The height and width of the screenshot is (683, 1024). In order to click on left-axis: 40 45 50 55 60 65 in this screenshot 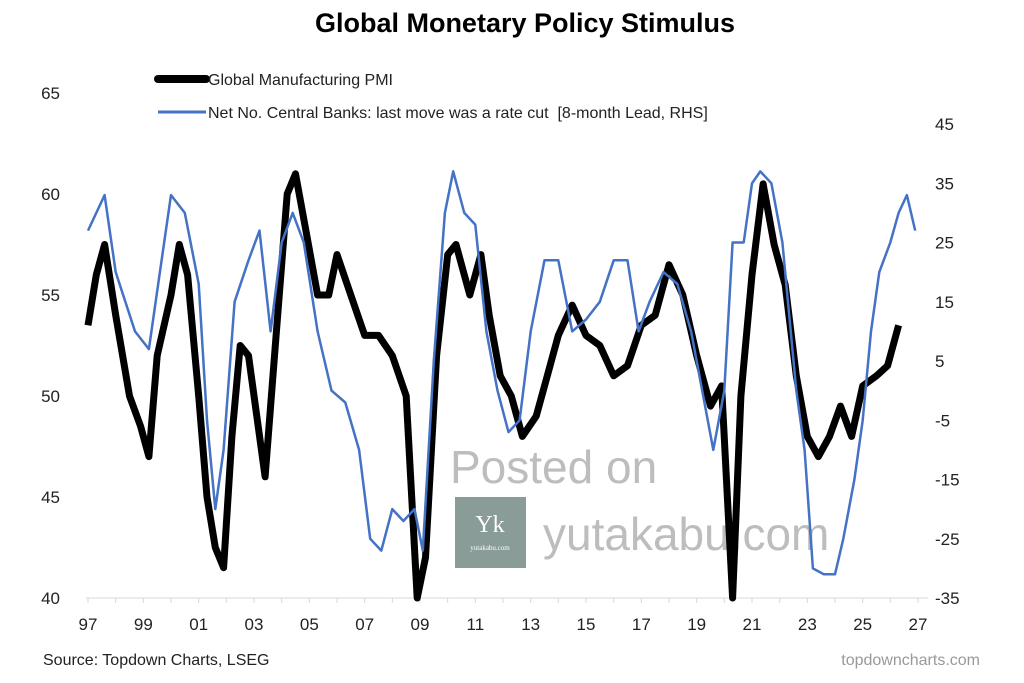, I will do `click(50, 346)`.